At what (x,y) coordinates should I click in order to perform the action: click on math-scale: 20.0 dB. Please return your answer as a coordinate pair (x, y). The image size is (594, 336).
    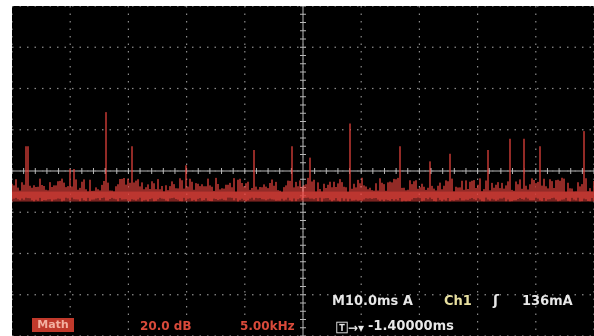
    Looking at the image, I should click on (166, 326).